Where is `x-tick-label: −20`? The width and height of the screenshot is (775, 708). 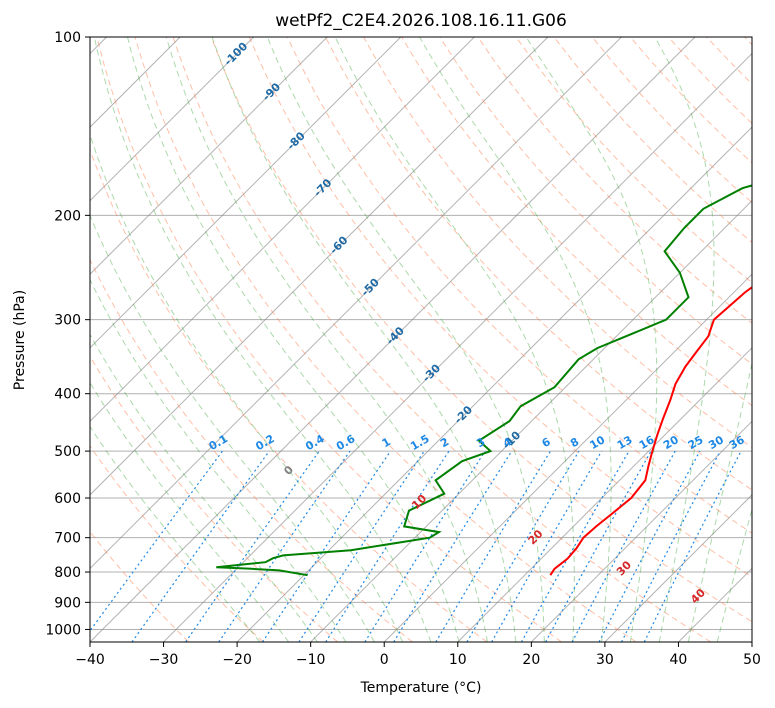
x-tick-label: −20 is located at coordinates (237, 660).